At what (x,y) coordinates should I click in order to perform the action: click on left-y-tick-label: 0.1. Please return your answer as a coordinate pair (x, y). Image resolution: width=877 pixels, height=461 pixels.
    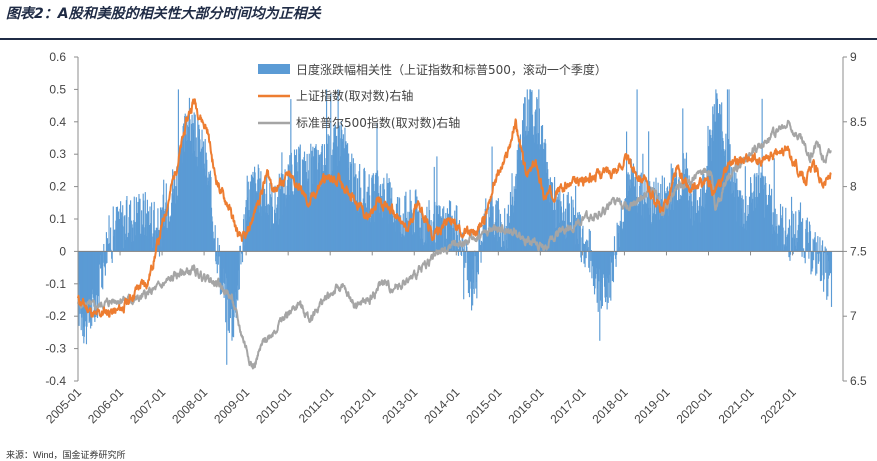
    Looking at the image, I should click on (57, 219).